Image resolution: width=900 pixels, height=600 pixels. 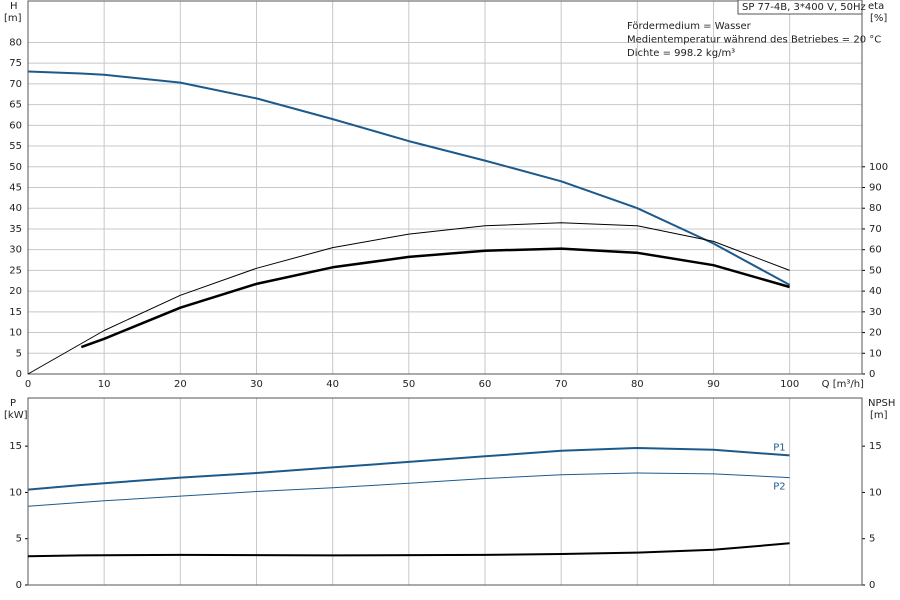 What do you see at coordinates (104, 384) in the screenshot?
I see `x-tick-label: 10` at bounding box center [104, 384].